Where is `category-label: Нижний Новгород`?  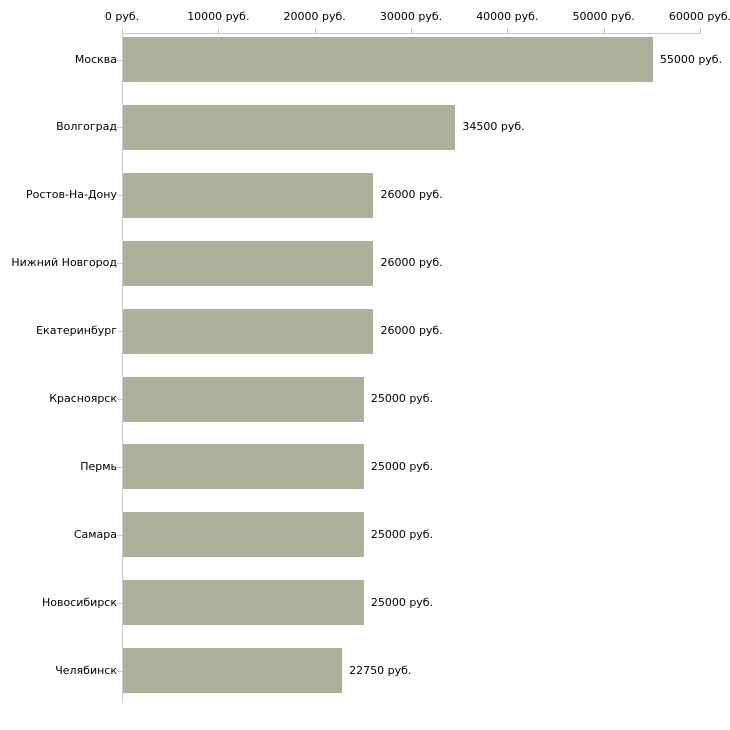
category-label: Нижний Новгород is located at coordinates (64, 263).